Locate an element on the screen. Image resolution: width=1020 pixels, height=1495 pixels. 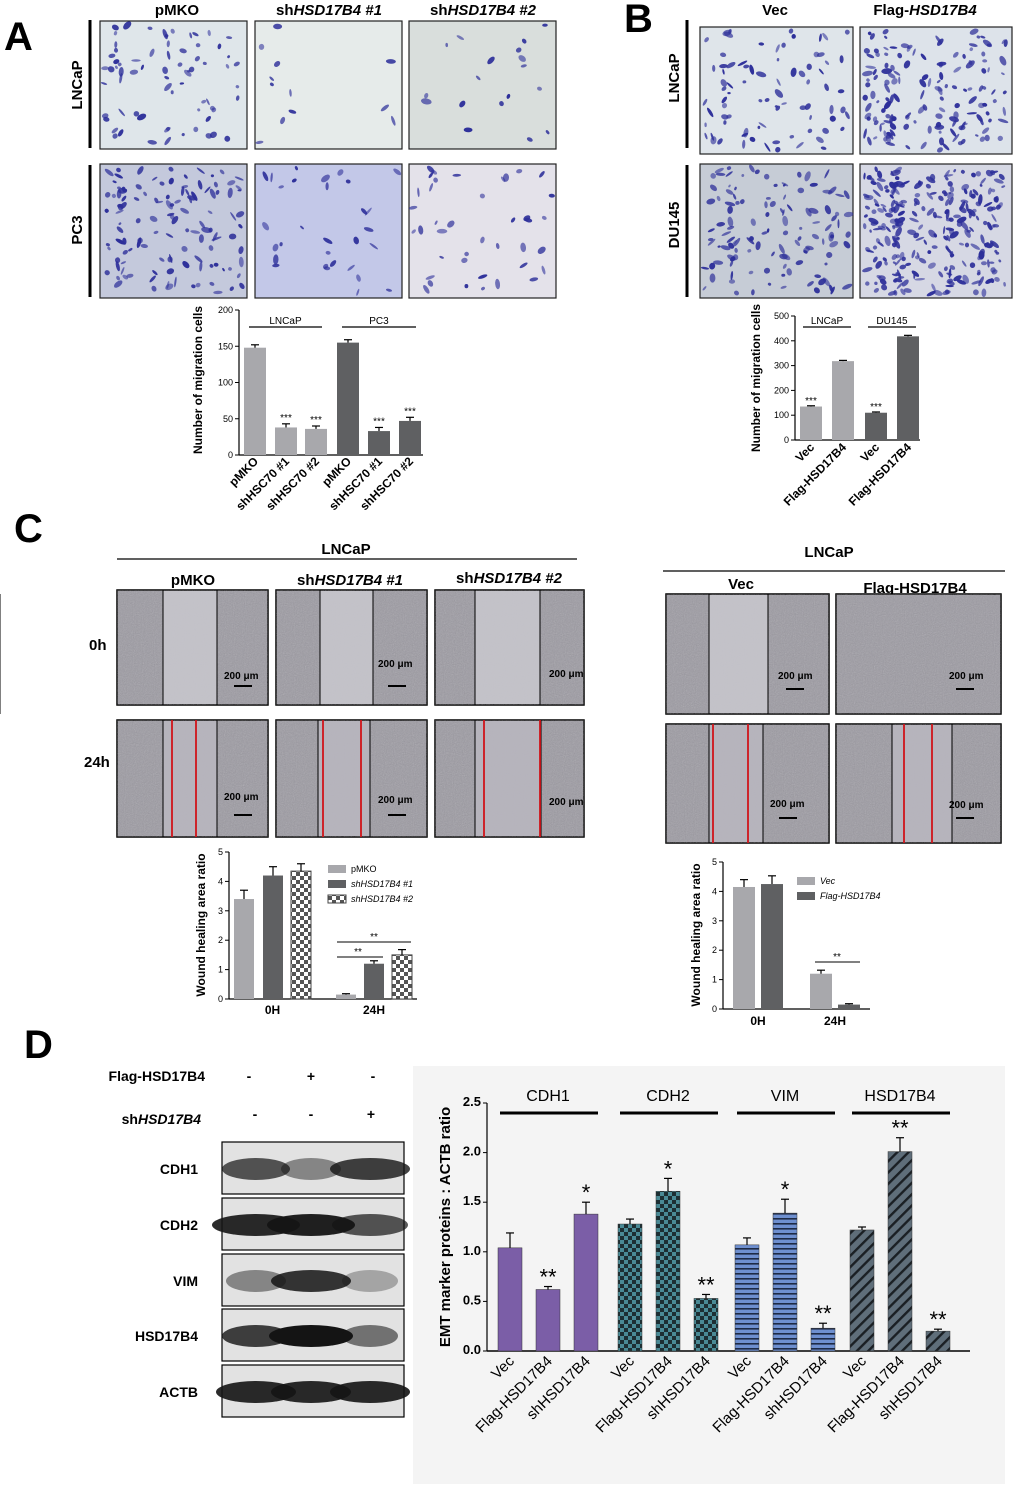
blot-label-cdh1: CDH1 is located at coordinates (179, 1169).